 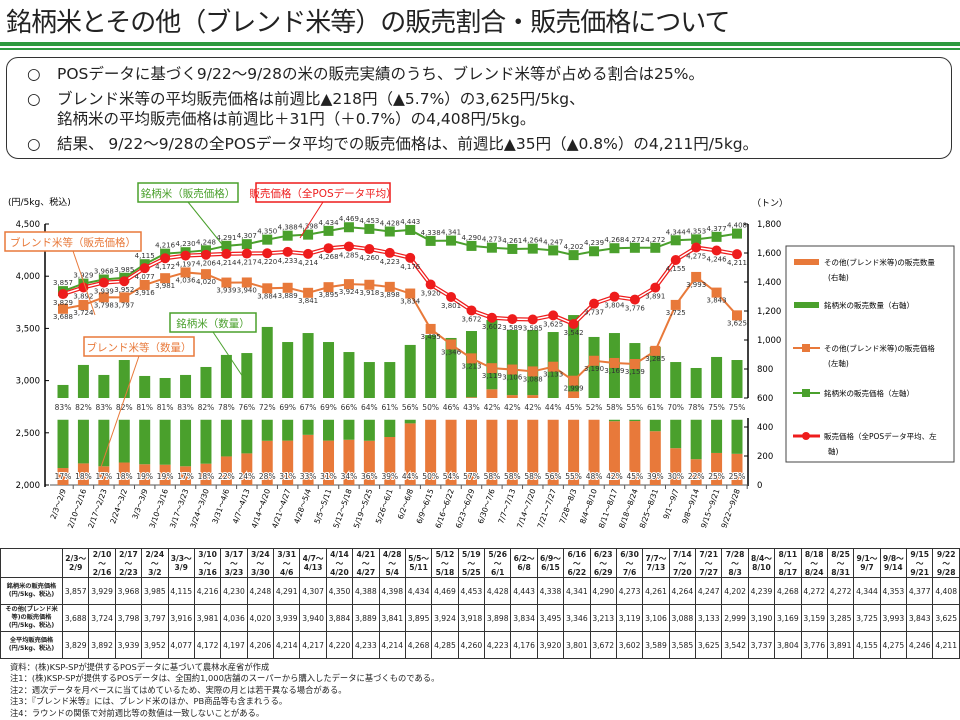 What do you see at coordinates (267, 262) in the screenshot?
I see `avg-price-data-label: 4,220` at bounding box center [267, 262].